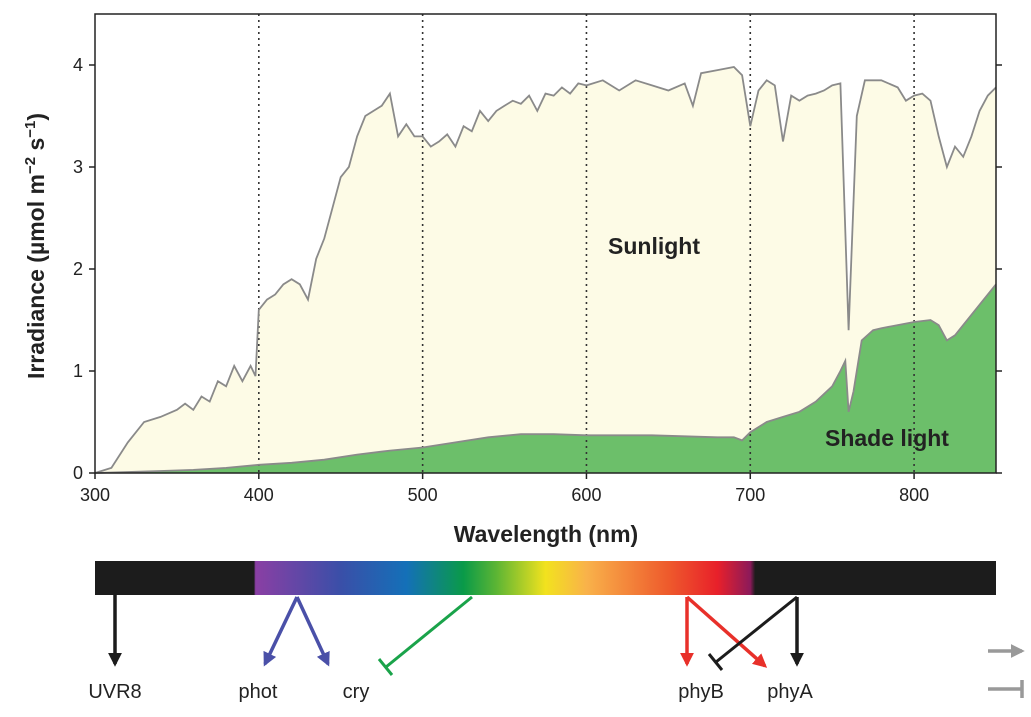 The width and height of the screenshot is (1031, 717). What do you see at coordinates (546, 534) in the screenshot?
I see `x-axis-title: Wavelength (nm)` at bounding box center [546, 534].